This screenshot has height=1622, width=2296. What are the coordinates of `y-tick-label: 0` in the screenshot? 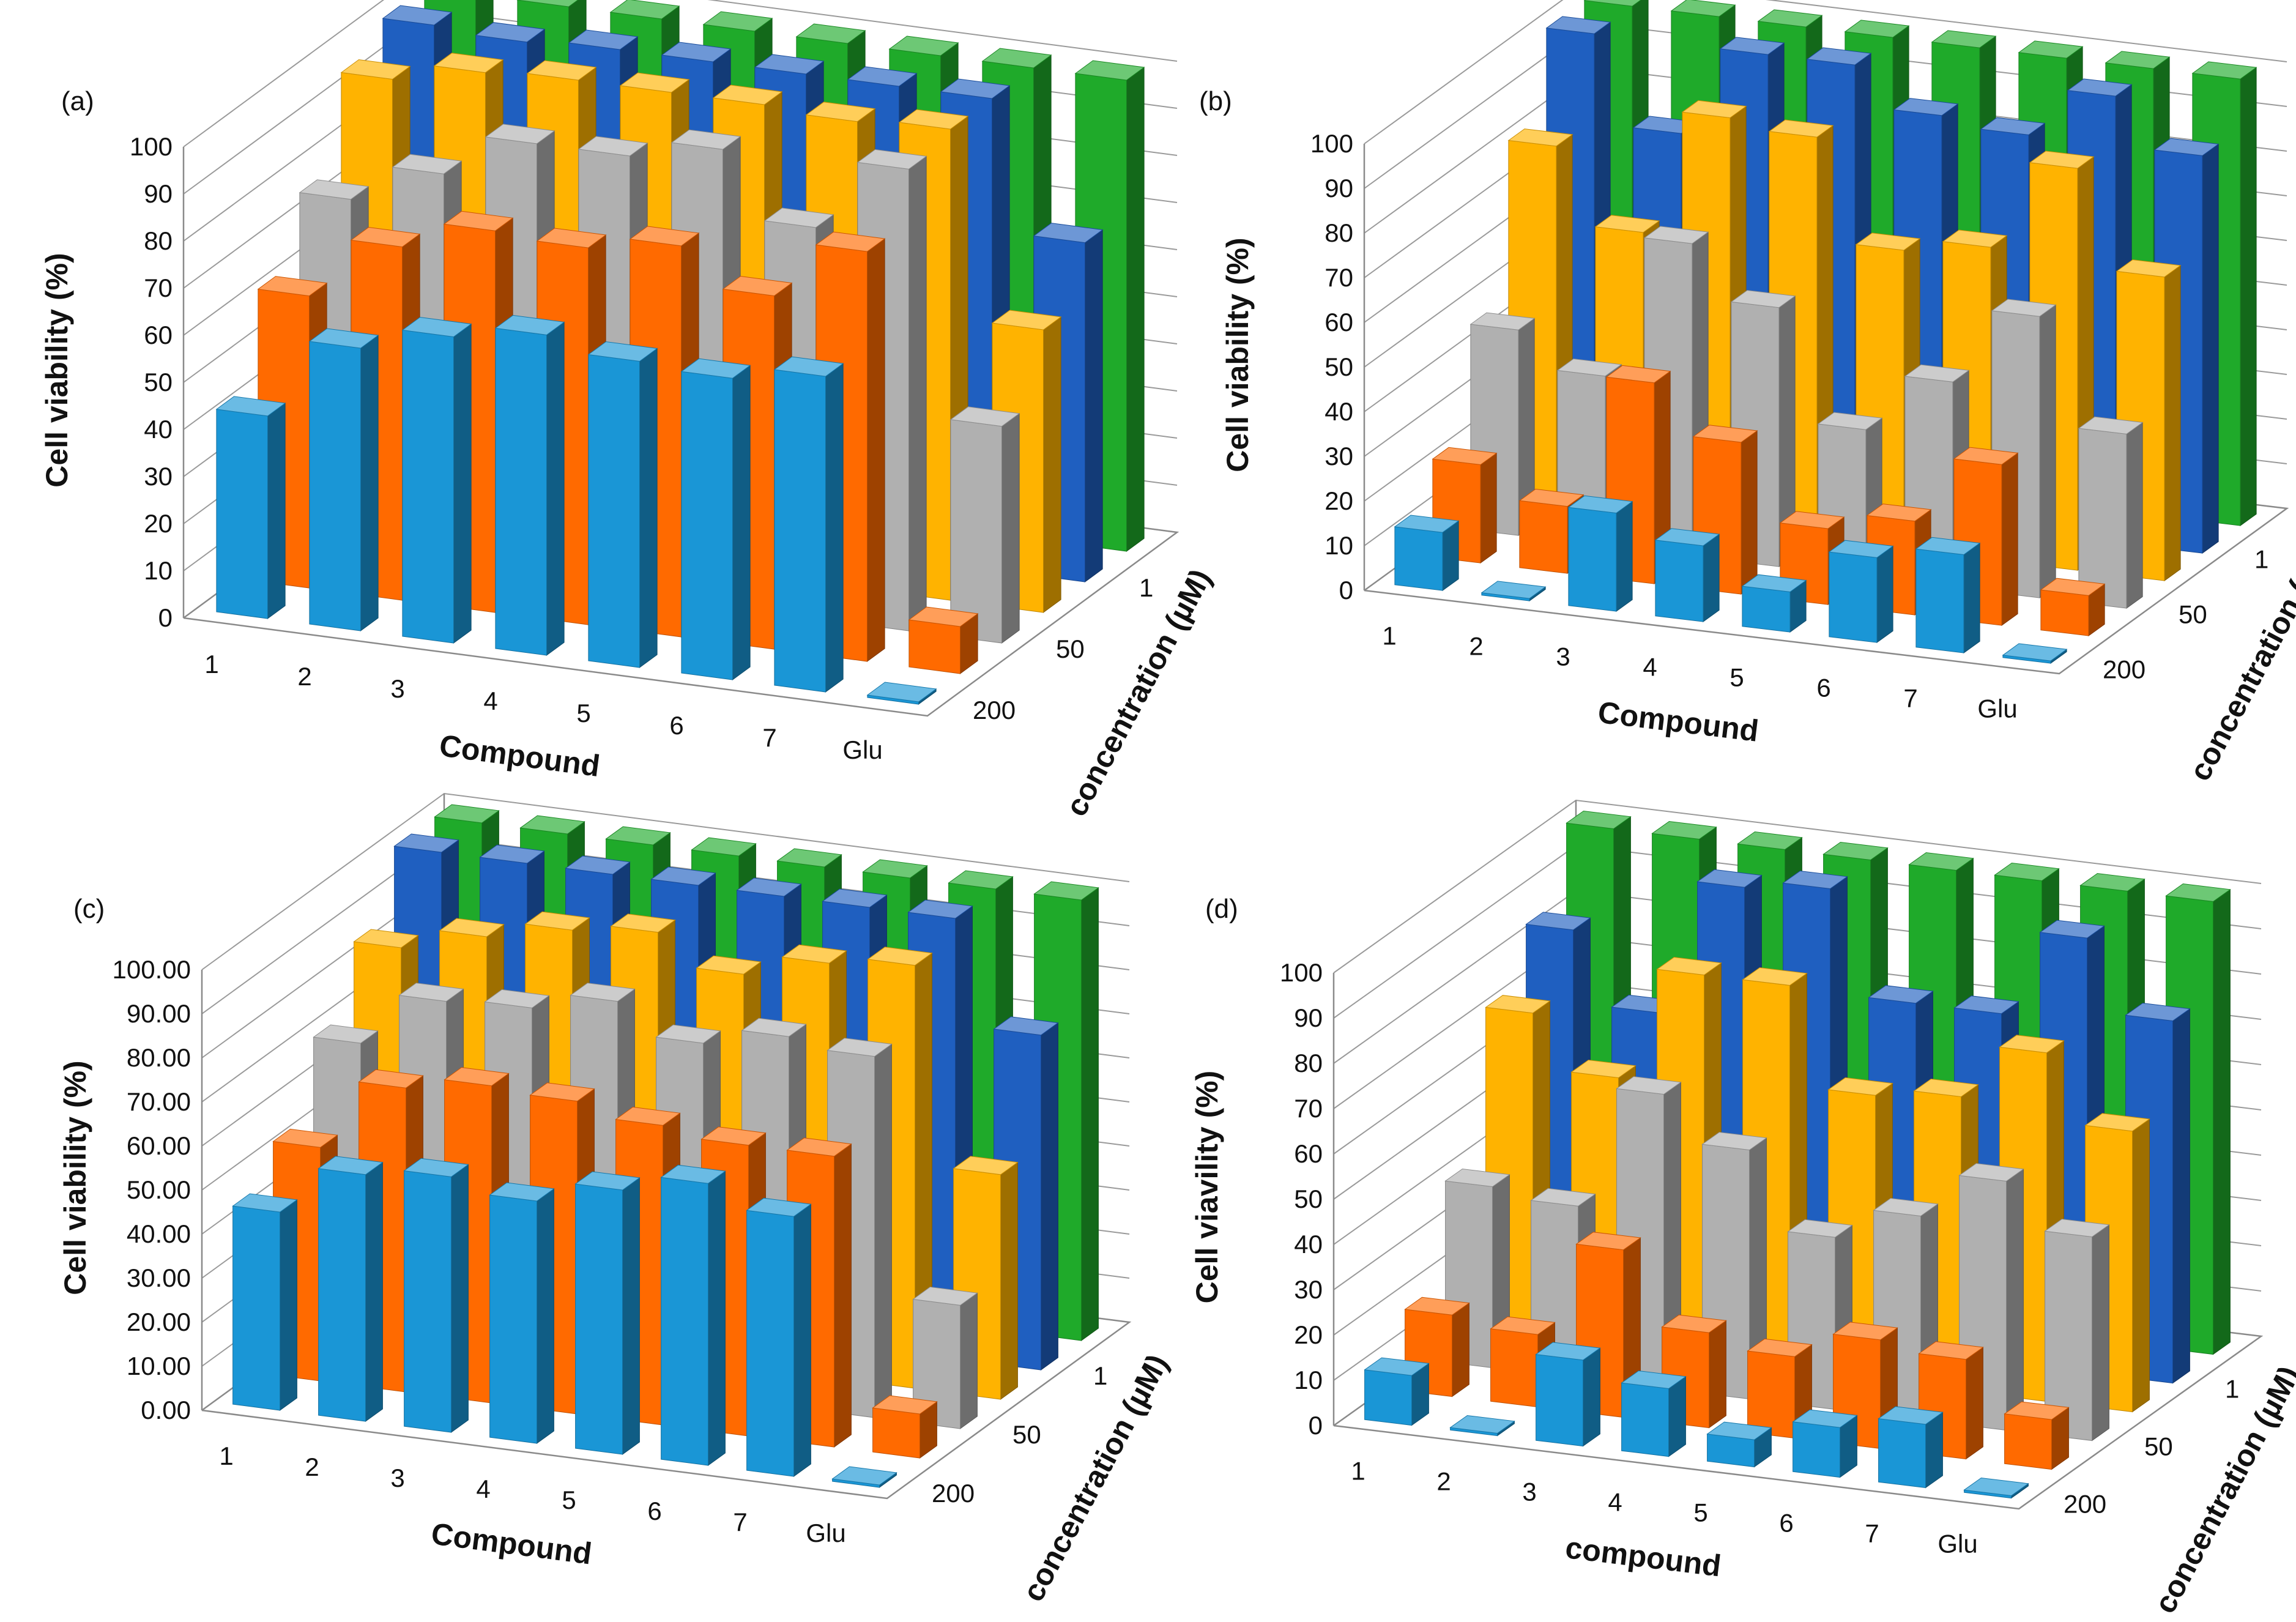 It's located at (1346, 590).